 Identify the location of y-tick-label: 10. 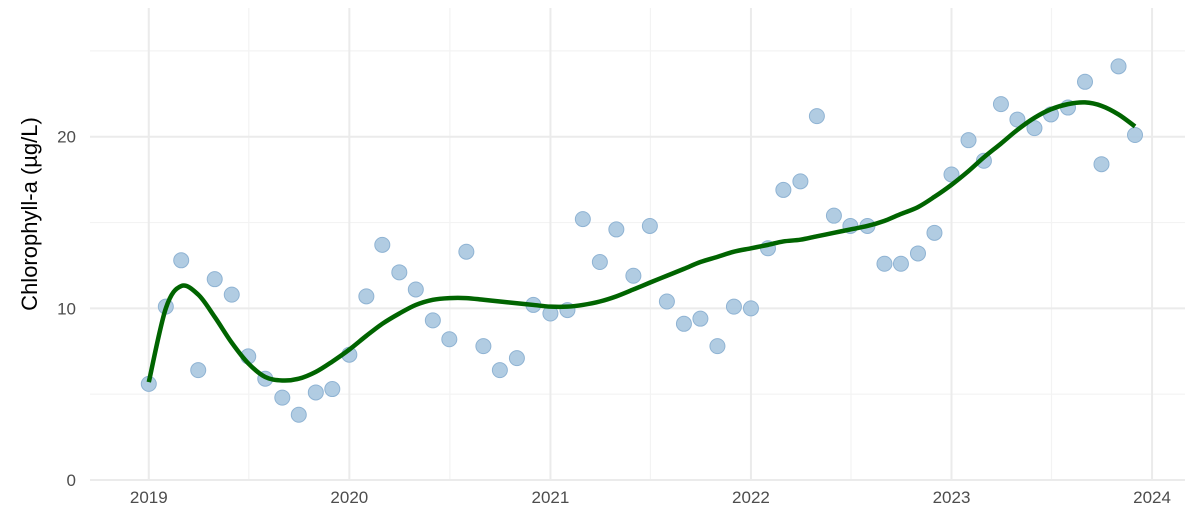
(66, 308).